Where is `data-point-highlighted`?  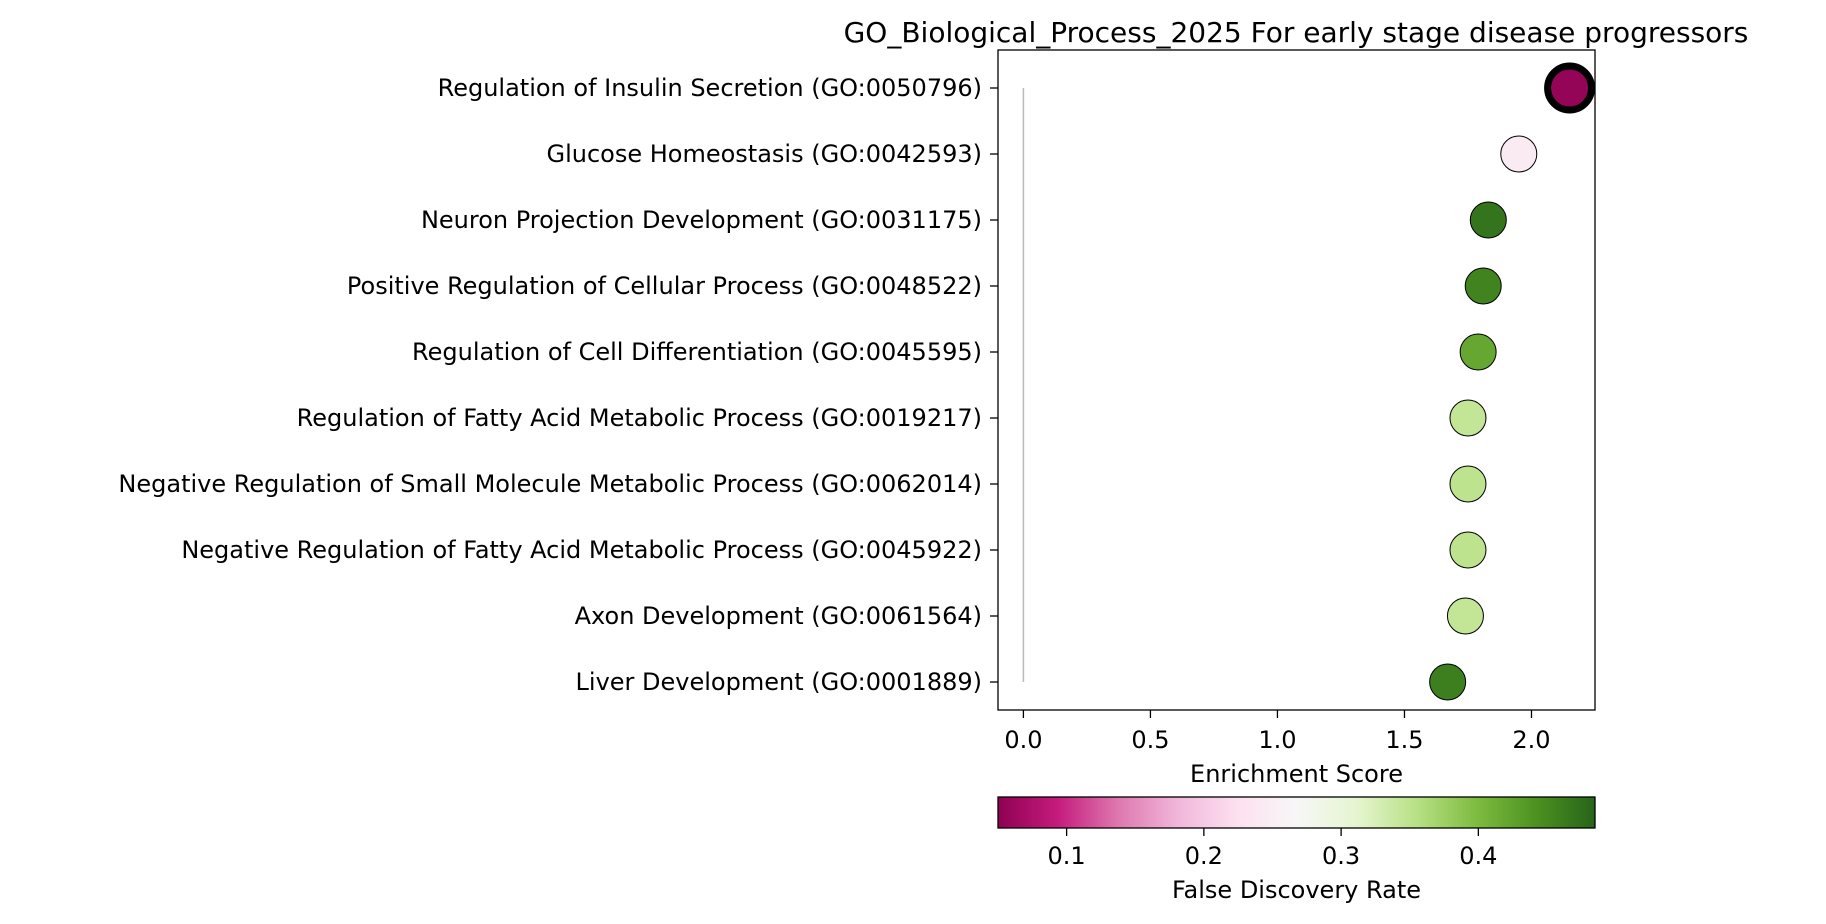
data-point-highlighted is located at coordinates (1570, 88).